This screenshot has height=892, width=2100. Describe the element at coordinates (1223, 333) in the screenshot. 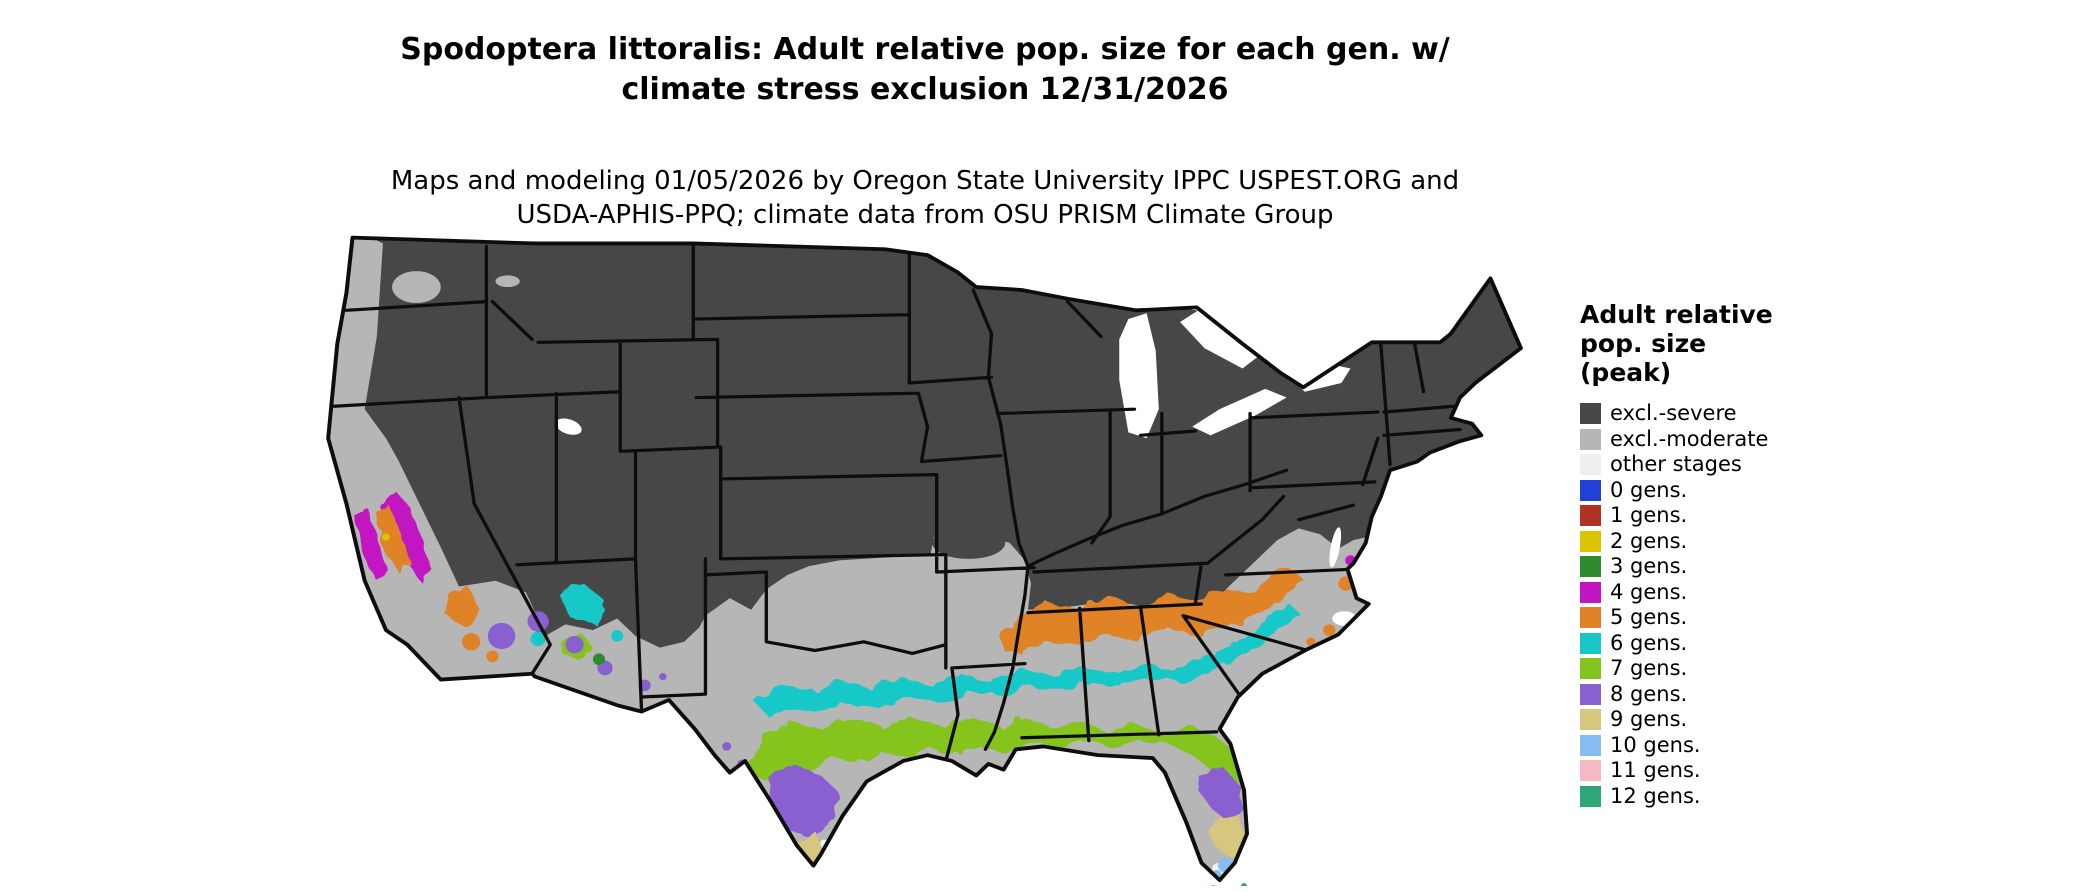

I see `lake-huron` at that location.